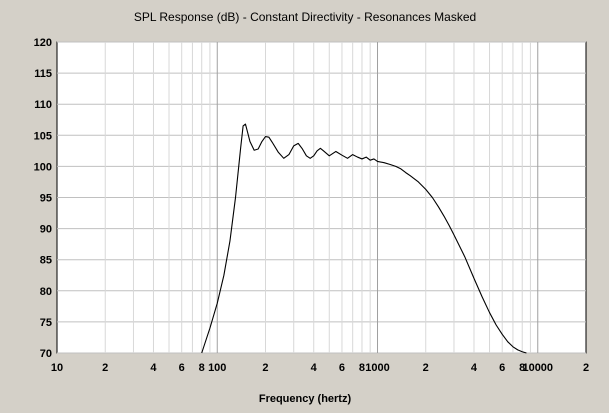 This screenshot has height=413, width=609. I want to click on y-tick-label: 115, so click(43, 74).